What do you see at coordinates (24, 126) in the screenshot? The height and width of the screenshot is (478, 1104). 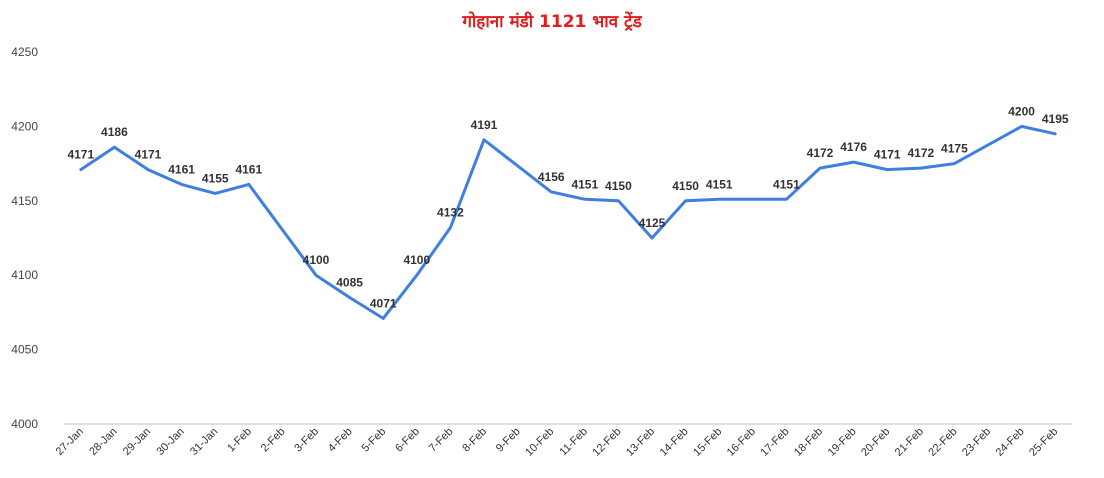 I see `y-tick-label: 4200` at bounding box center [24, 126].